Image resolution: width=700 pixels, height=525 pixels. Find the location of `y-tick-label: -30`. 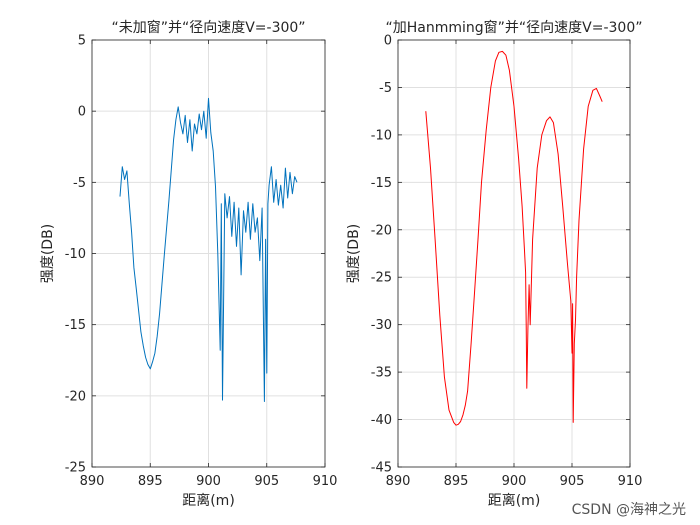

y-tick-label: -30 is located at coordinates (381, 325).